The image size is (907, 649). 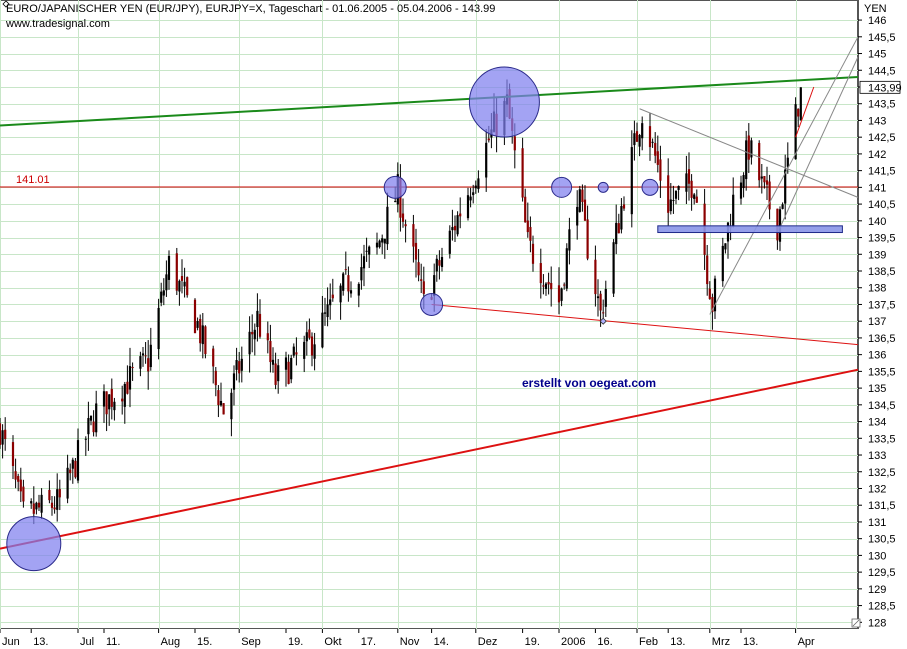 I want to click on y-tick-label: 140,5, so click(x=882, y=205).